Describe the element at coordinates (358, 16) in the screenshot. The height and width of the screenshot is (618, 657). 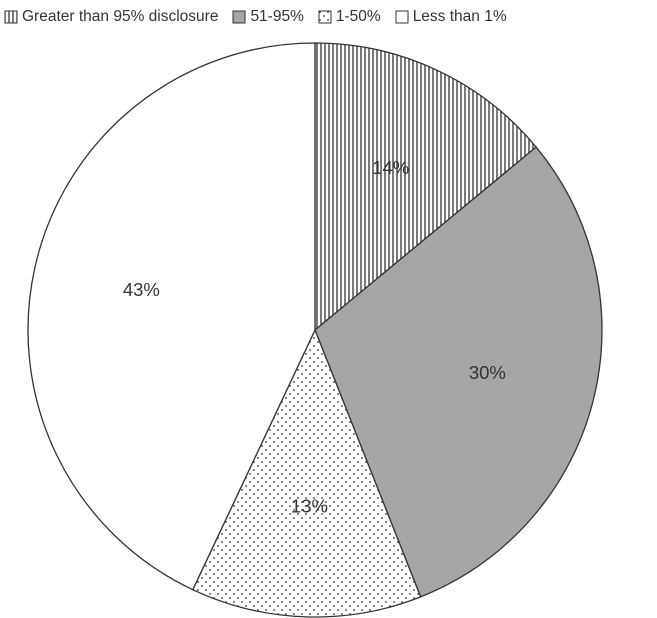
I see `legend-label: 1-50%` at that location.